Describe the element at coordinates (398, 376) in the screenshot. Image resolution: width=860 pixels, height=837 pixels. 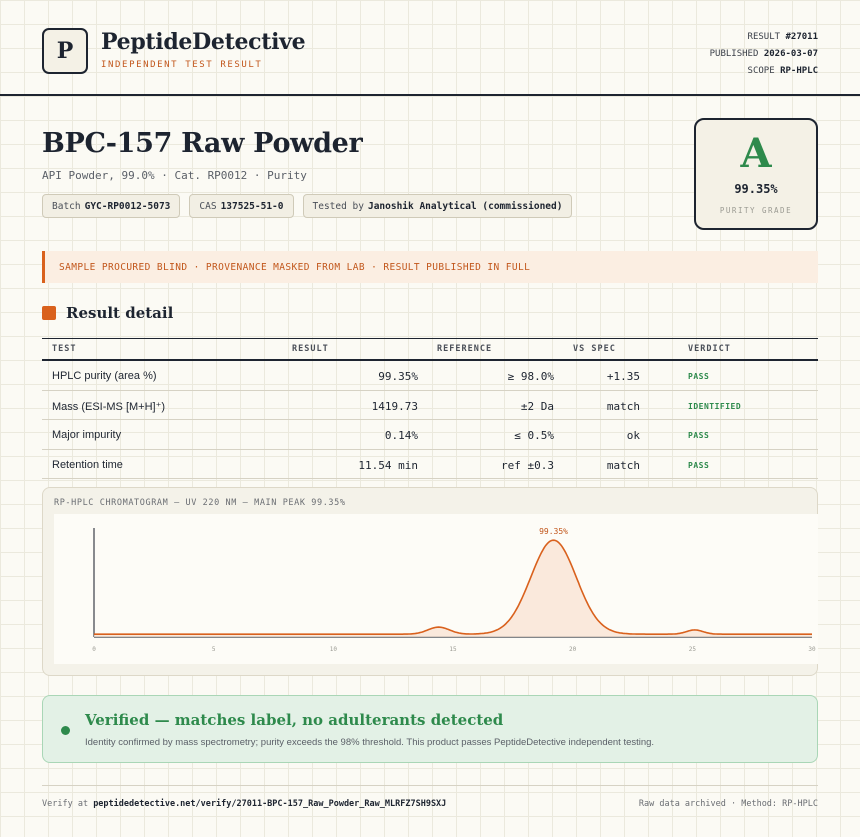
I see `cell-result: 99.35%` at that location.